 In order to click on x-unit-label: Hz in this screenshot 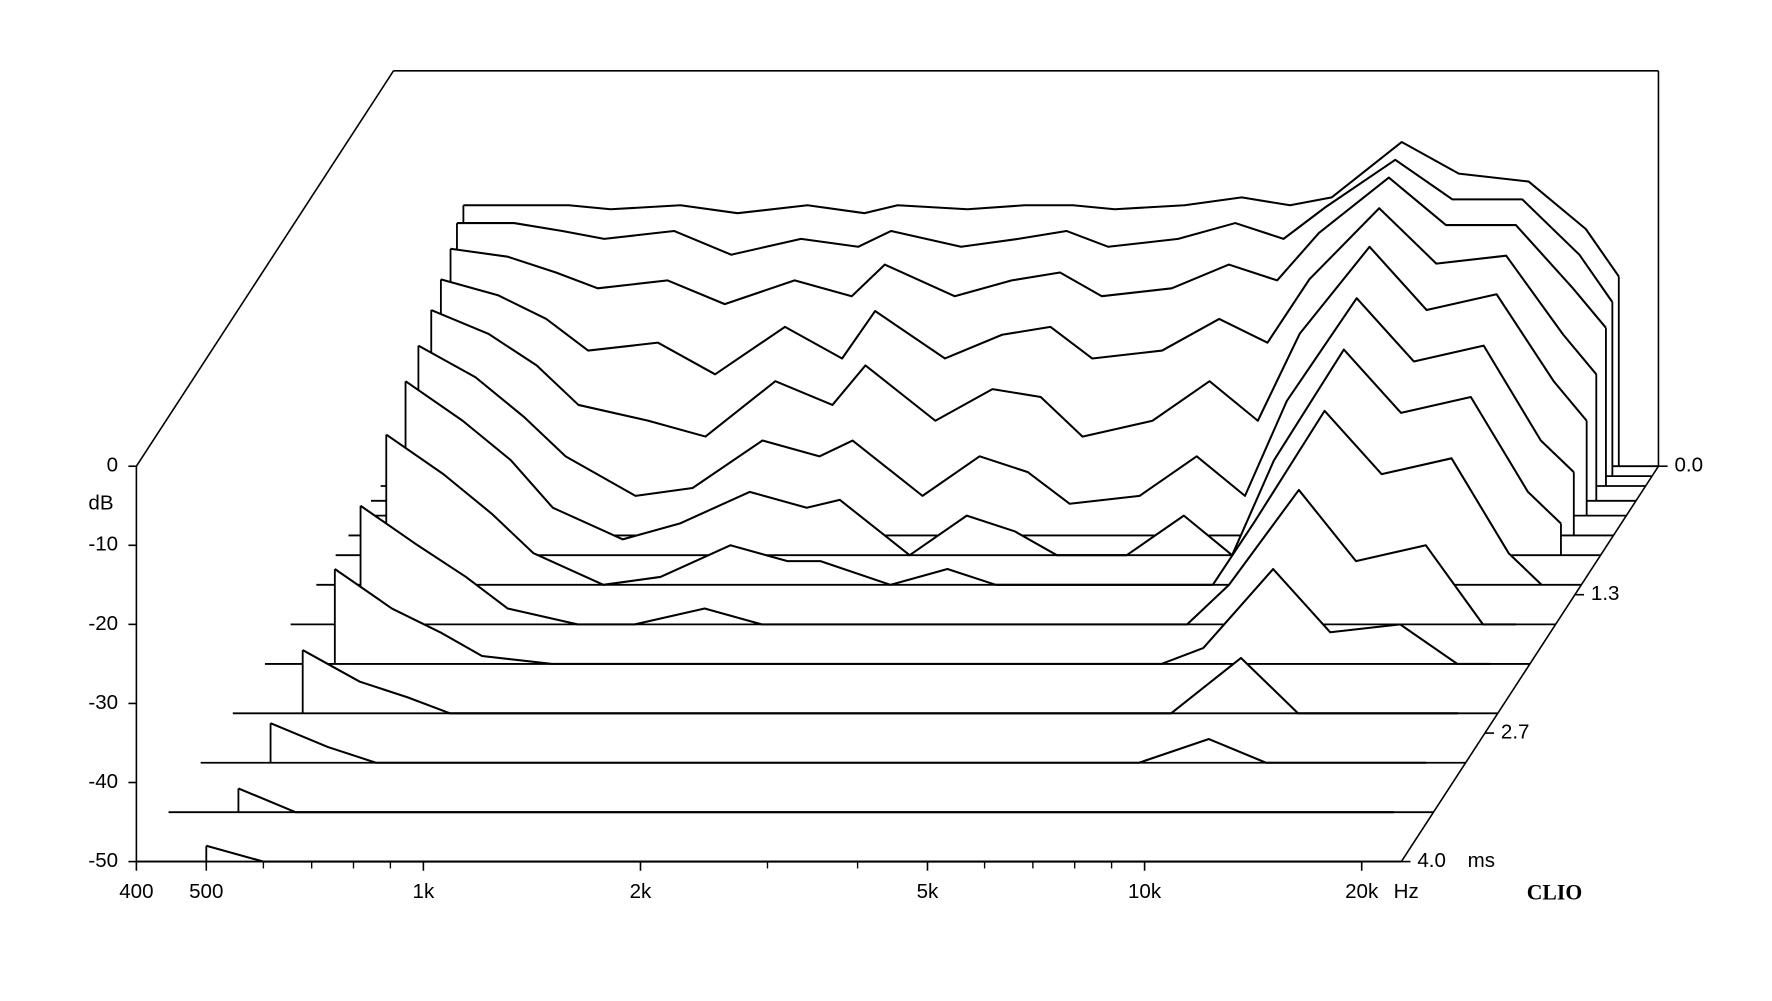, I will do `click(1406, 891)`.